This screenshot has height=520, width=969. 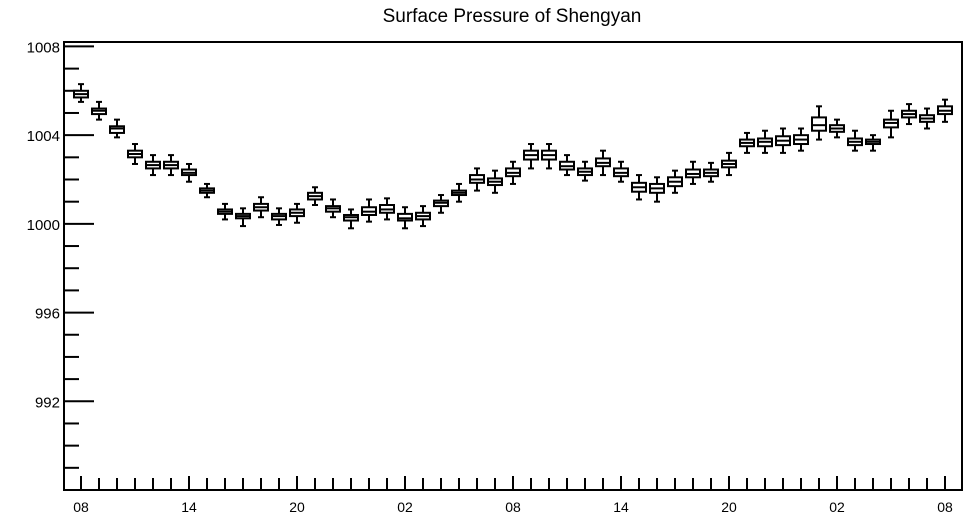 I want to click on chart-title: Surface Pressure of Shengyan, so click(x=512, y=16).